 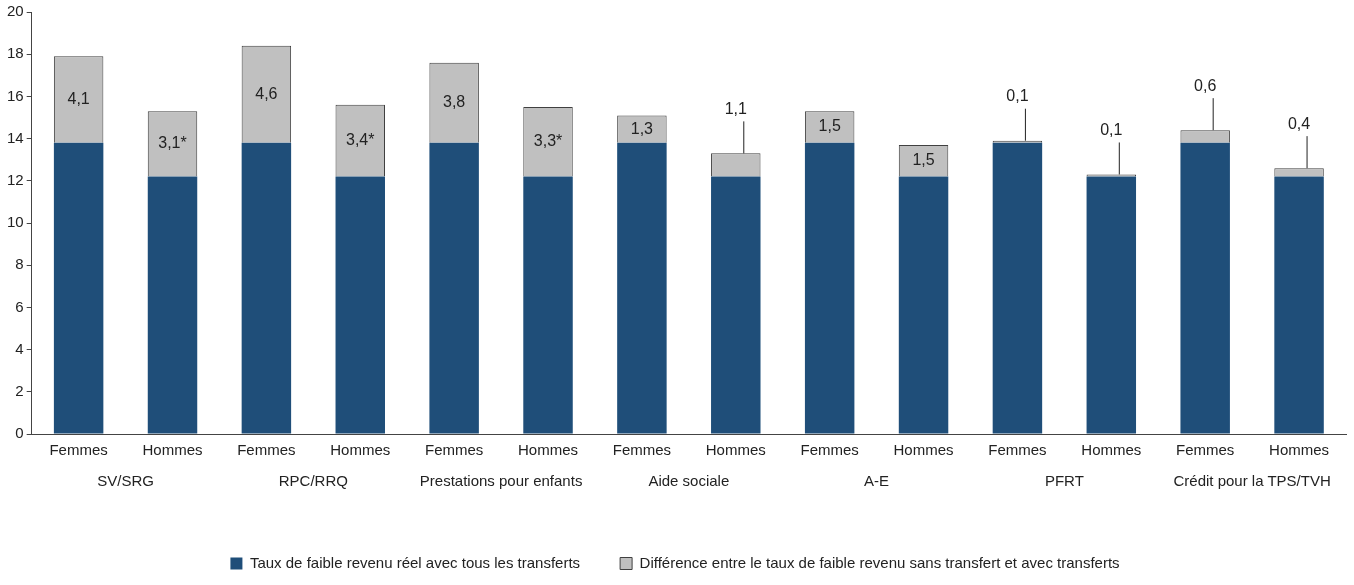 What do you see at coordinates (501, 480) in the screenshot?
I see `text: Prestations pour enfants` at bounding box center [501, 480].